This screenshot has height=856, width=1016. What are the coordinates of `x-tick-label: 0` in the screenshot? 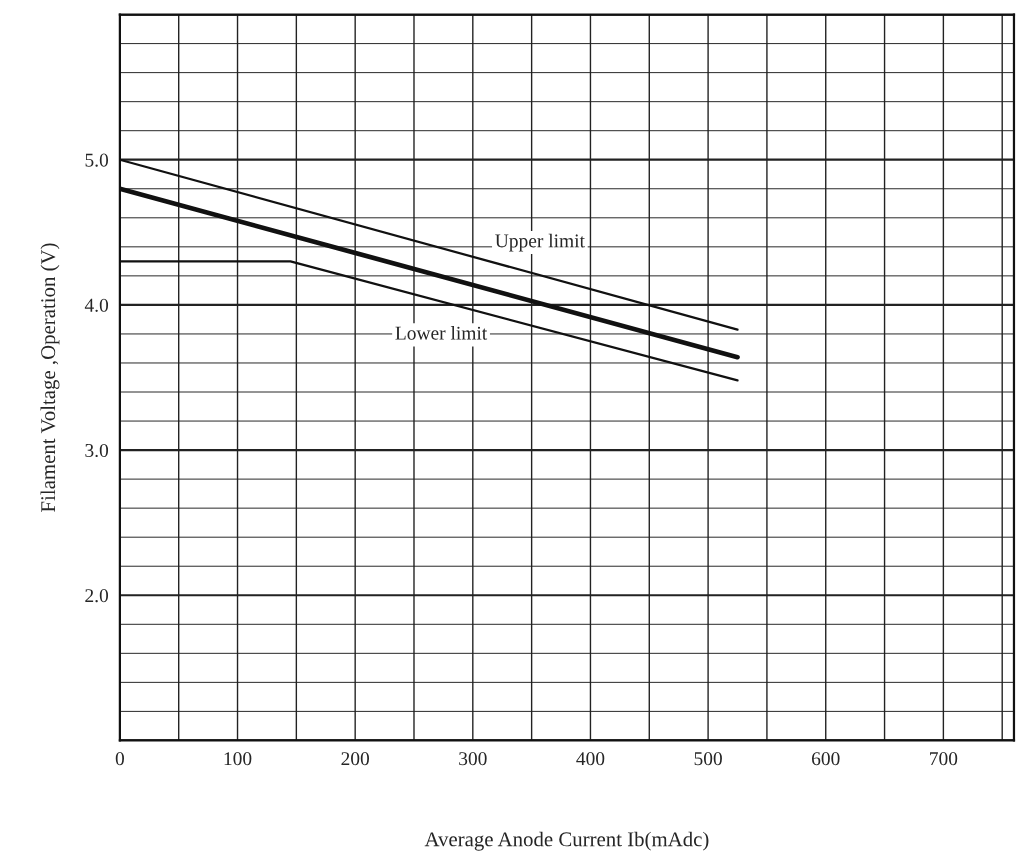 It's located at (120, 759).